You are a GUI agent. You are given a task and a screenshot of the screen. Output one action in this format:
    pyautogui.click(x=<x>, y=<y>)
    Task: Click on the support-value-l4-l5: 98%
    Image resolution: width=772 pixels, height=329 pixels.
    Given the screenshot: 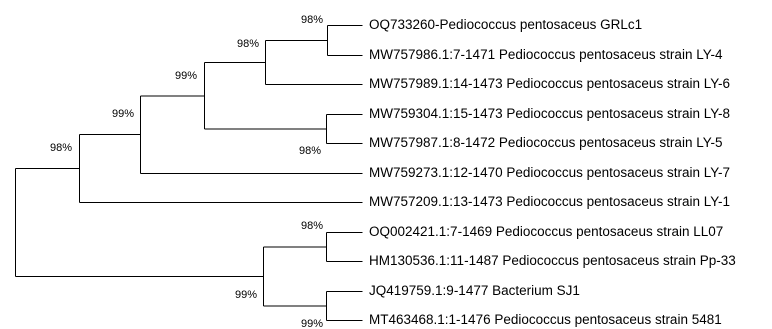 What is the action you would take?
    pyautogui.click(x=310, y=151)
    